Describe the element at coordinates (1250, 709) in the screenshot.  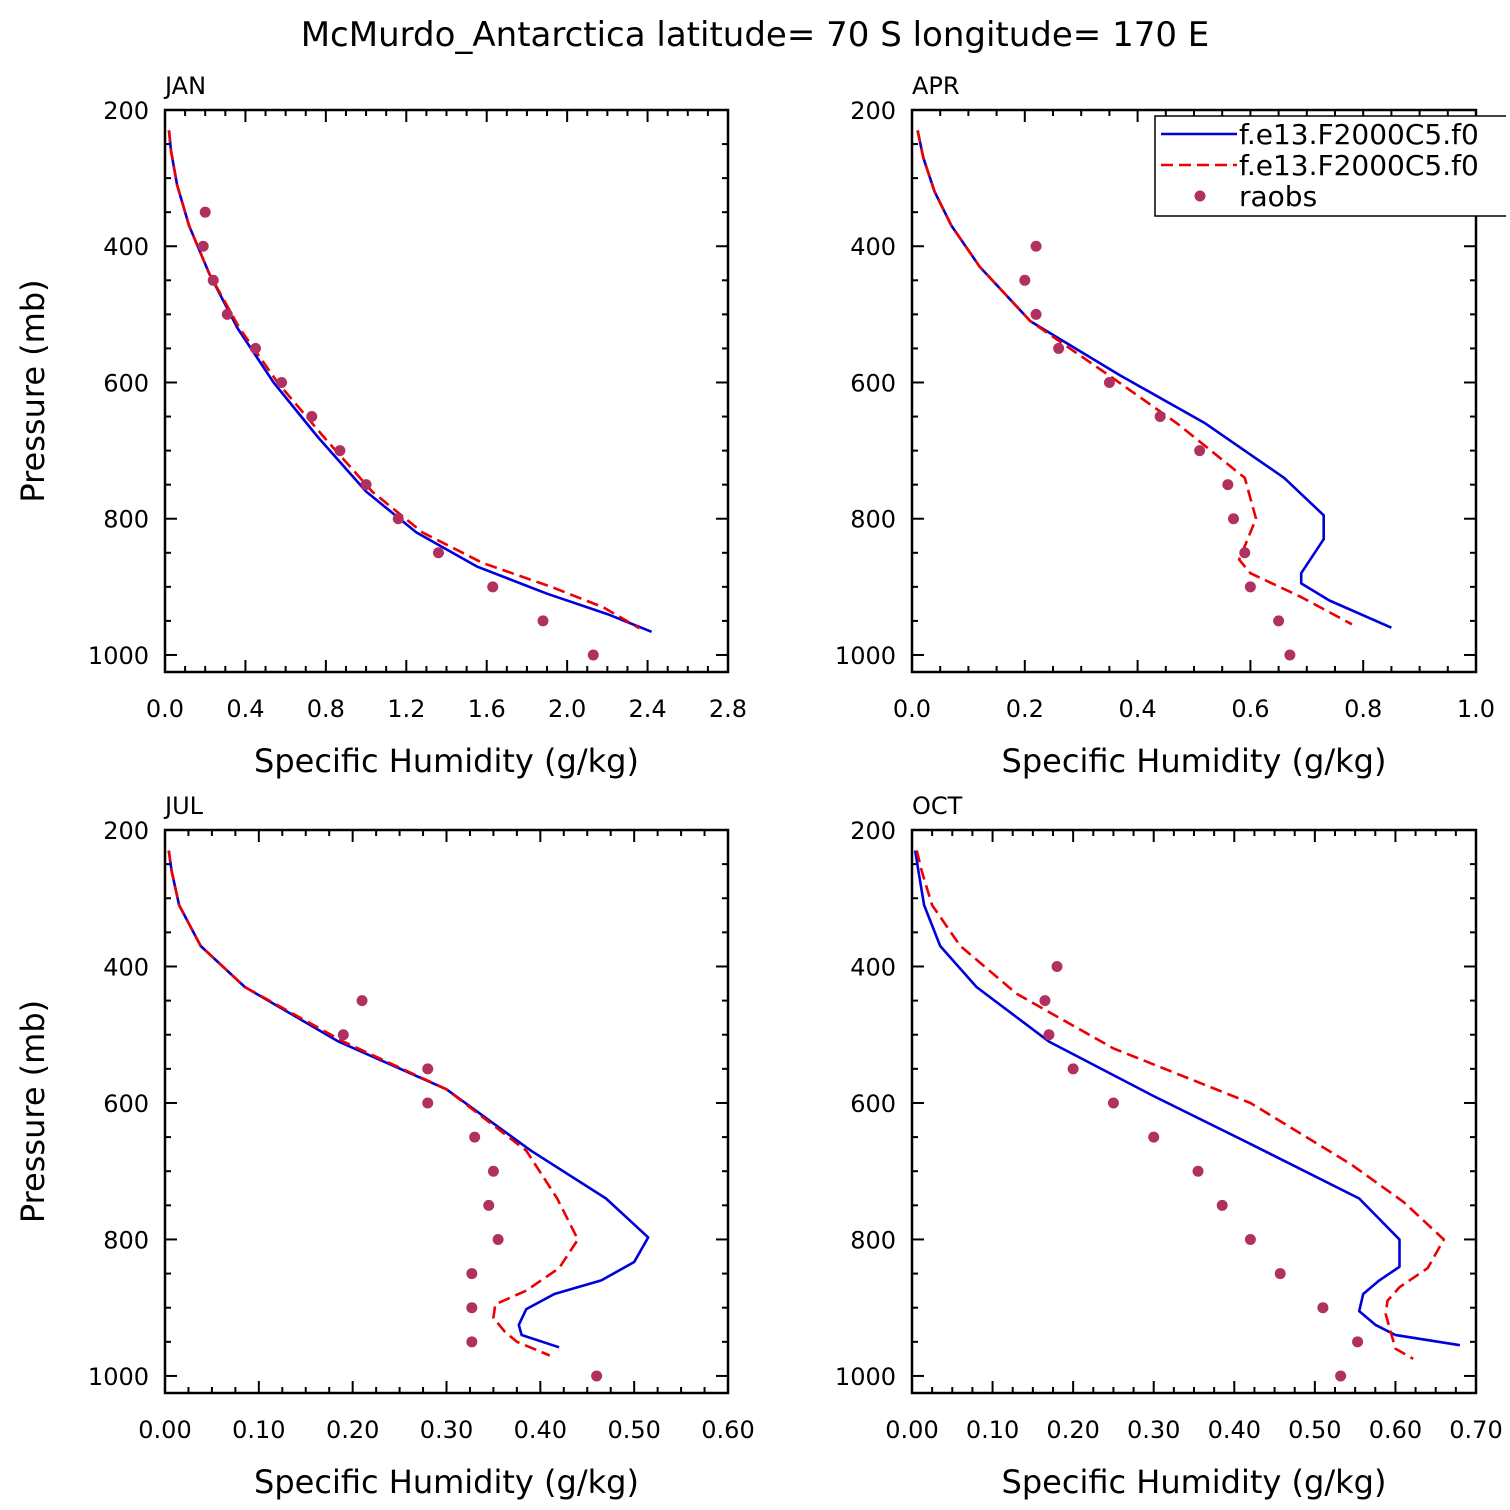
I see `x-tick-label: 0.6` at that location.